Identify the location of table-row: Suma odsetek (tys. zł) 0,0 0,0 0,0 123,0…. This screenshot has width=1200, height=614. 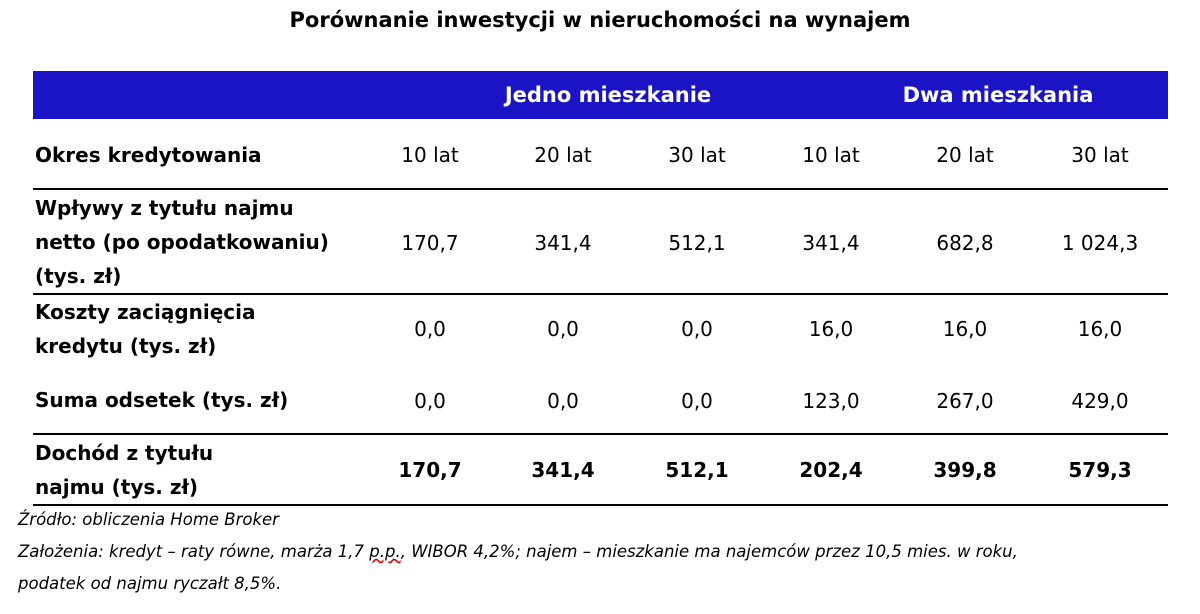
(600, 401).